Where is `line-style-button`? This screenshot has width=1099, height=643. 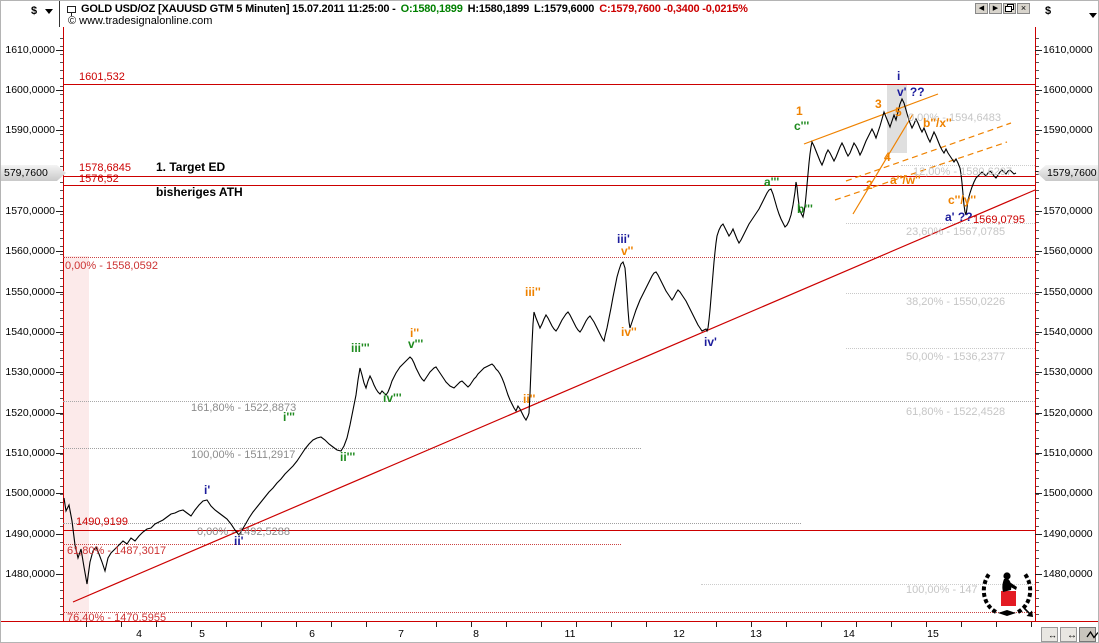 line-style-button is located at coordinates (1088, 634).